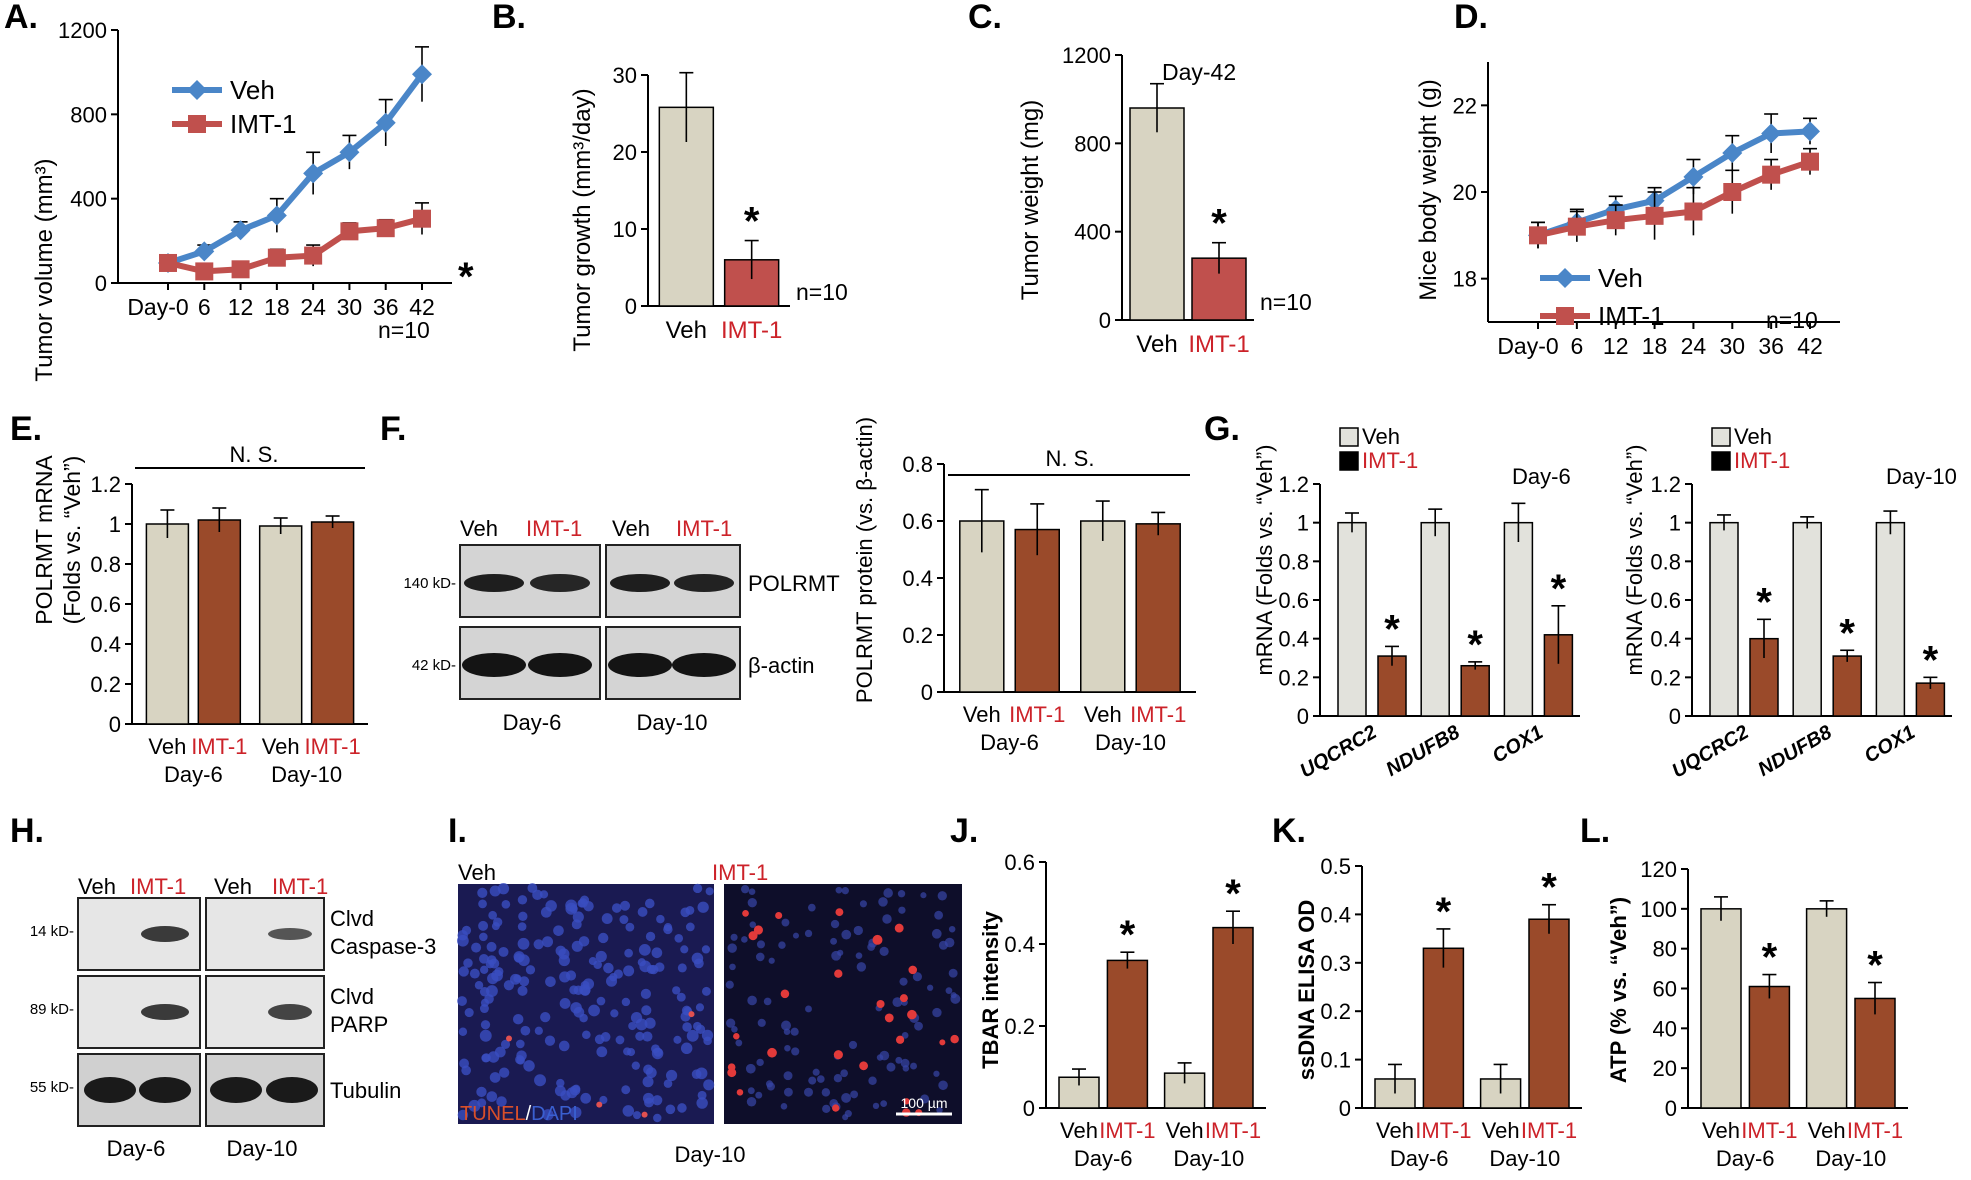 This screenshot has width=1971, height=1180. Describe the element at coordinates (1665, 484) in the screenshot. I see `g2-ytick-label-6: 1.2` at that location.